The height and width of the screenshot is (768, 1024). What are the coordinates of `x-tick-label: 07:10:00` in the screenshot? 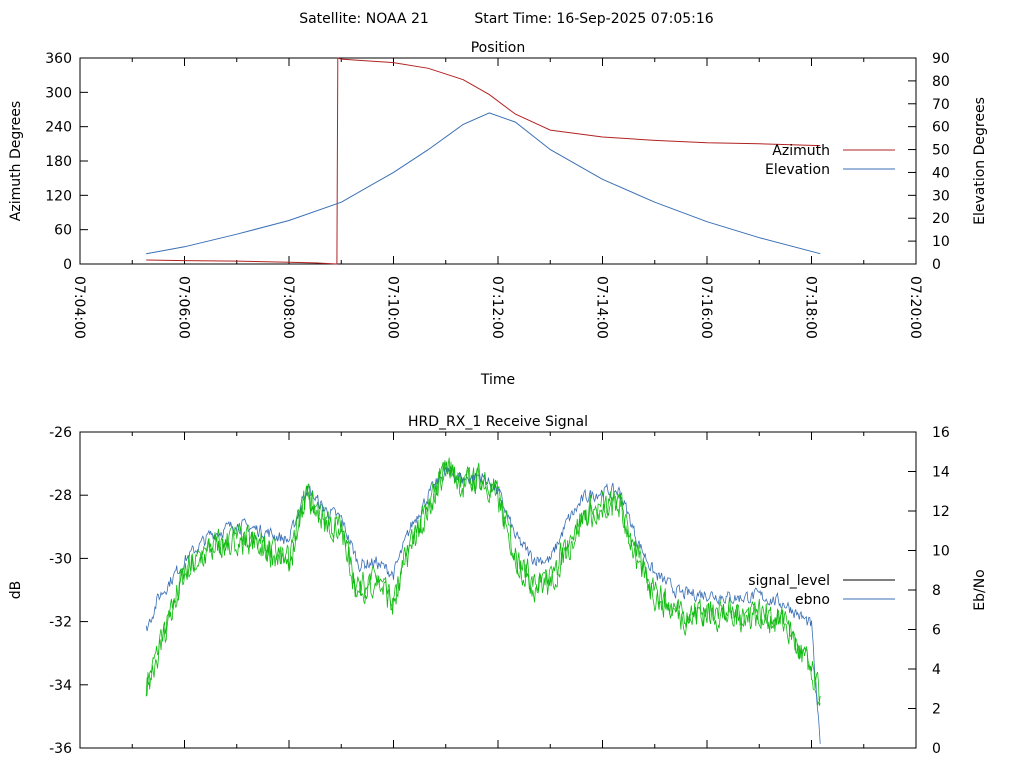 It's located at (393, 307).